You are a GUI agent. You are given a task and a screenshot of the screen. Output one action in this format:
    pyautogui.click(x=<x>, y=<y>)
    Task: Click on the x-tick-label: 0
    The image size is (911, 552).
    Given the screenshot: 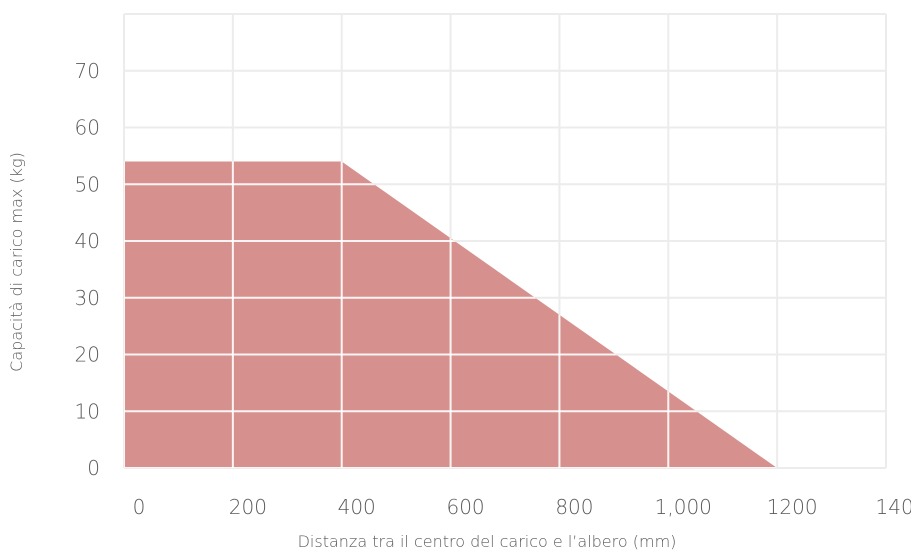 What is the action you would take?
    pyautogui.click(x=139, y=507)
    